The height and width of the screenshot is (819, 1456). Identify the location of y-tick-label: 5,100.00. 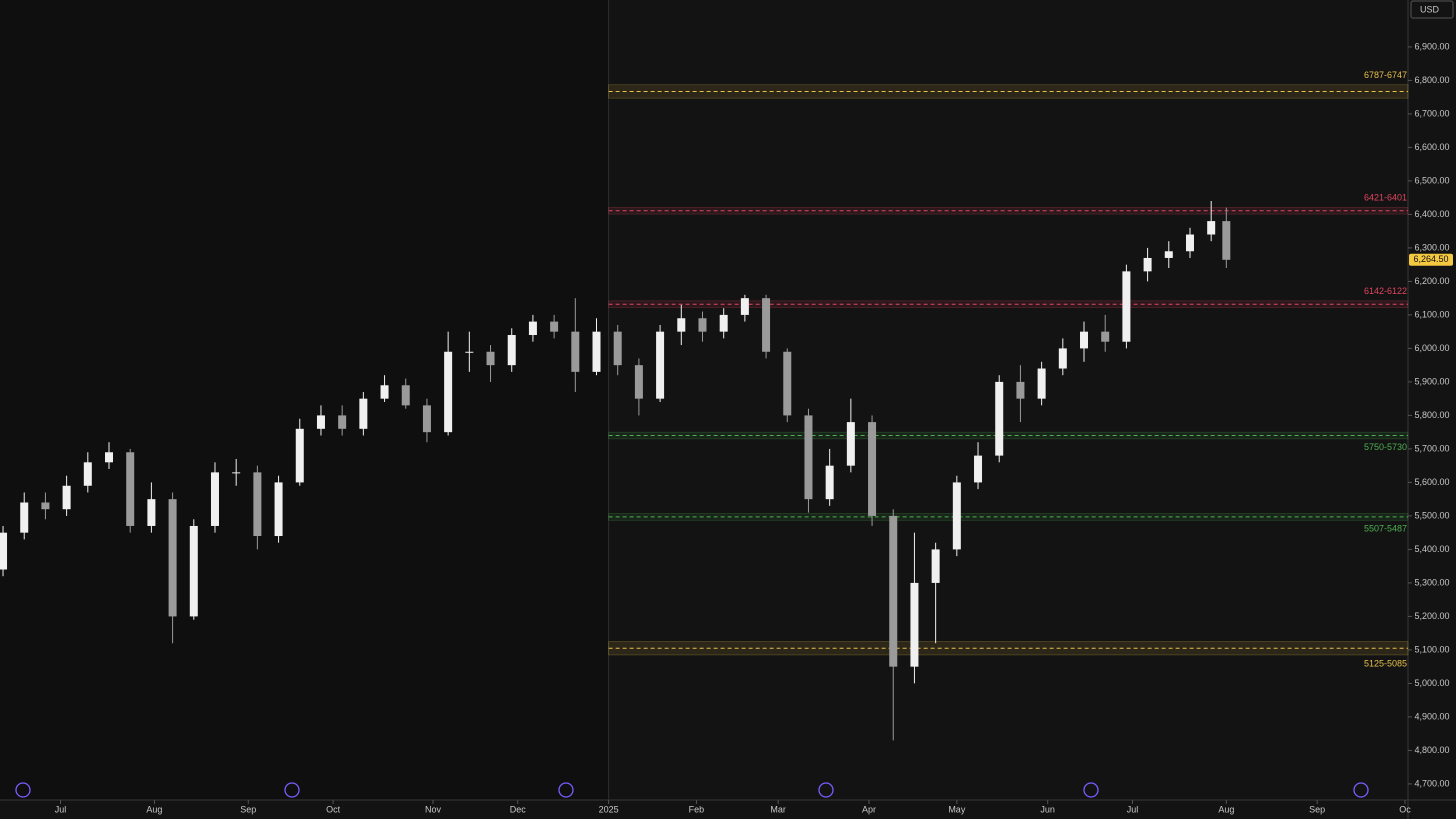
(1431, 649).